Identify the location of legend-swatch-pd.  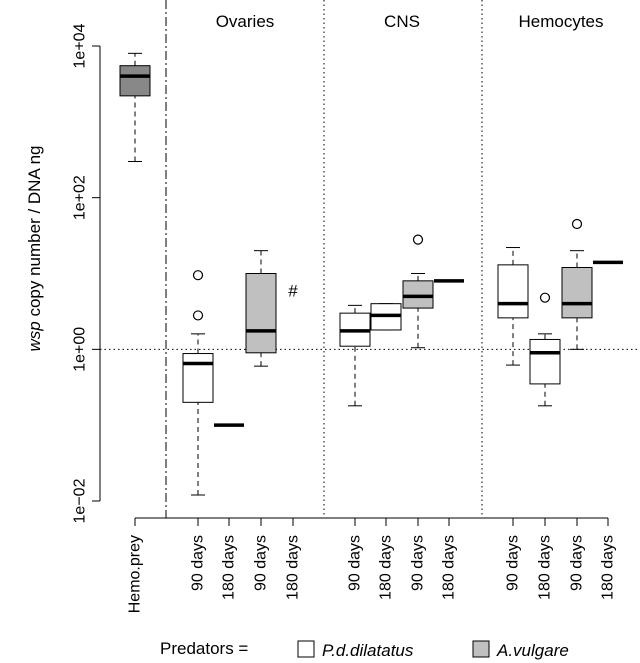
(306, 649).